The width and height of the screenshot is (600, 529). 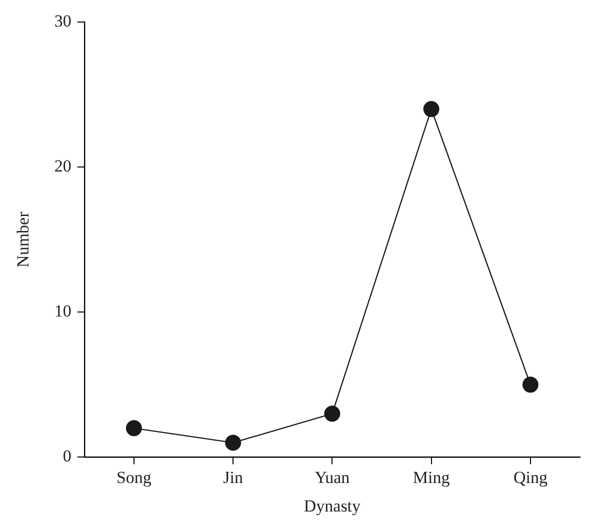 What do you see at coordinates (23, 239) in the screenshot?
I see `y-axis-title: Number` at bounding box center [23, 239].